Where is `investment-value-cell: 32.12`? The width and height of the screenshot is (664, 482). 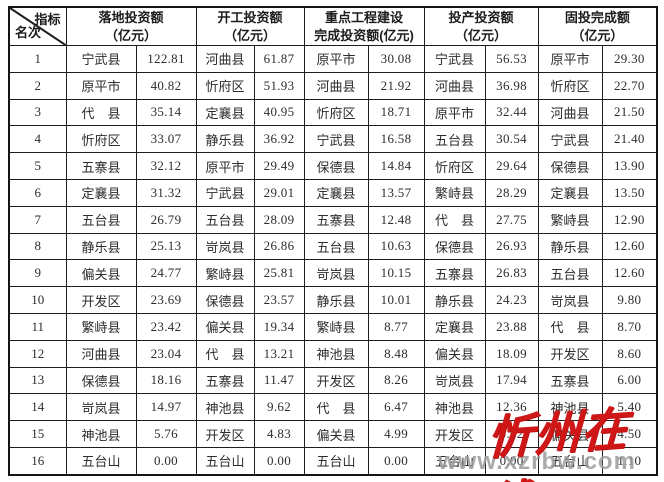
investment-value-cell: 32.12 is located at coordinates (166, 166).